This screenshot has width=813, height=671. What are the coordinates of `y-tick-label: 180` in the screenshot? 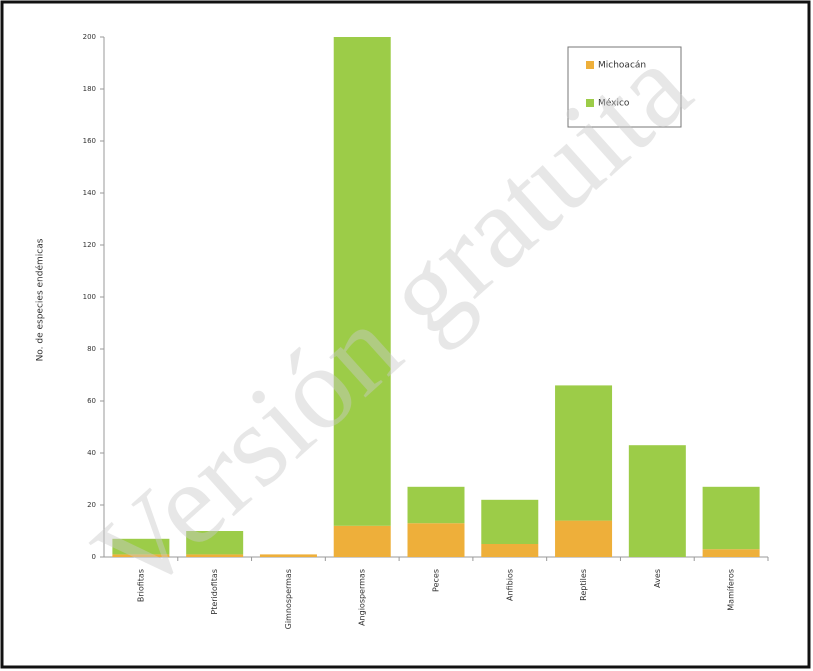 It's located at (89, 89).